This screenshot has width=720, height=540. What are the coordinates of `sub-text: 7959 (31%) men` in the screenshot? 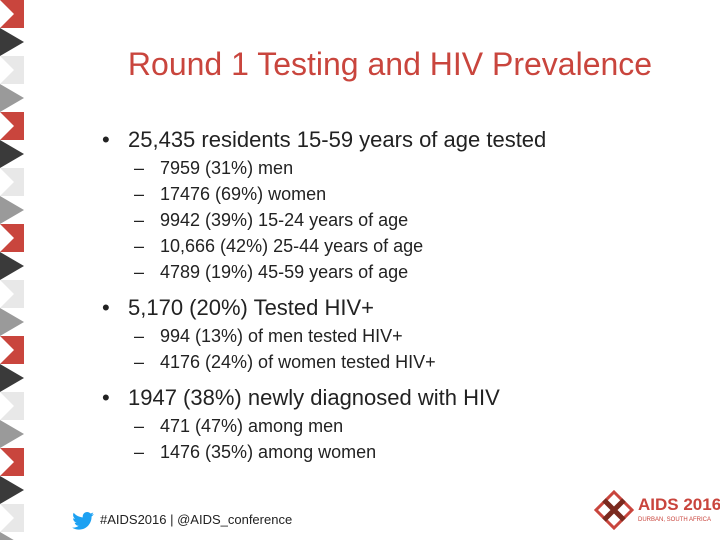 It's located at (227, 168).